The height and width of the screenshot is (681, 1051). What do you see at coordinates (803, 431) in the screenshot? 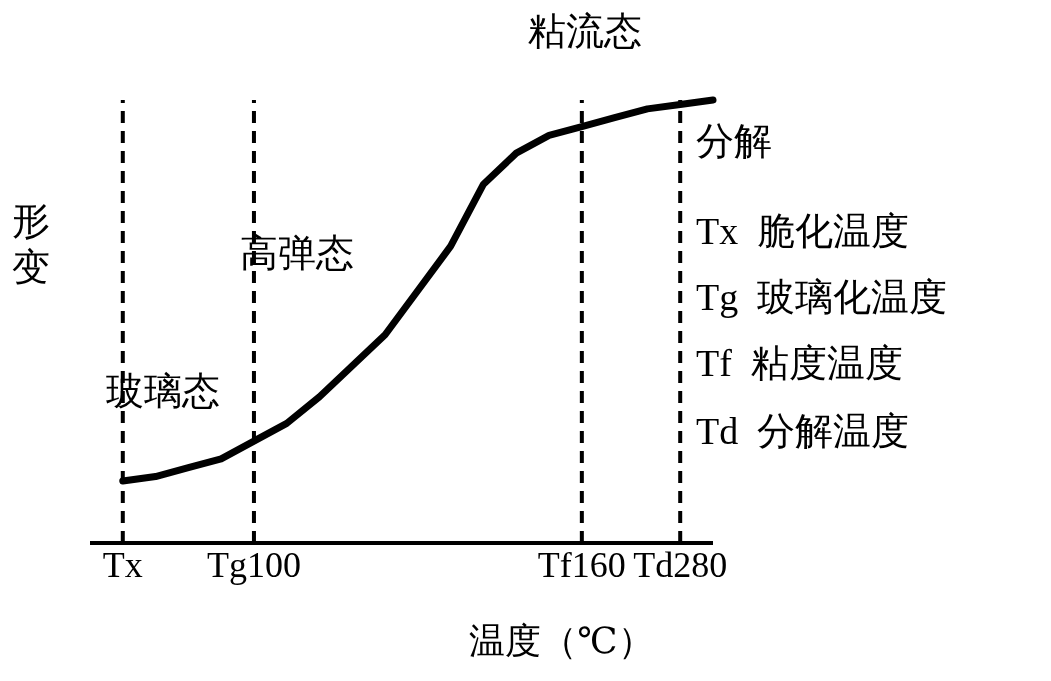
I see `annotation: Td 分解温度` at bounding box center [803, 431].